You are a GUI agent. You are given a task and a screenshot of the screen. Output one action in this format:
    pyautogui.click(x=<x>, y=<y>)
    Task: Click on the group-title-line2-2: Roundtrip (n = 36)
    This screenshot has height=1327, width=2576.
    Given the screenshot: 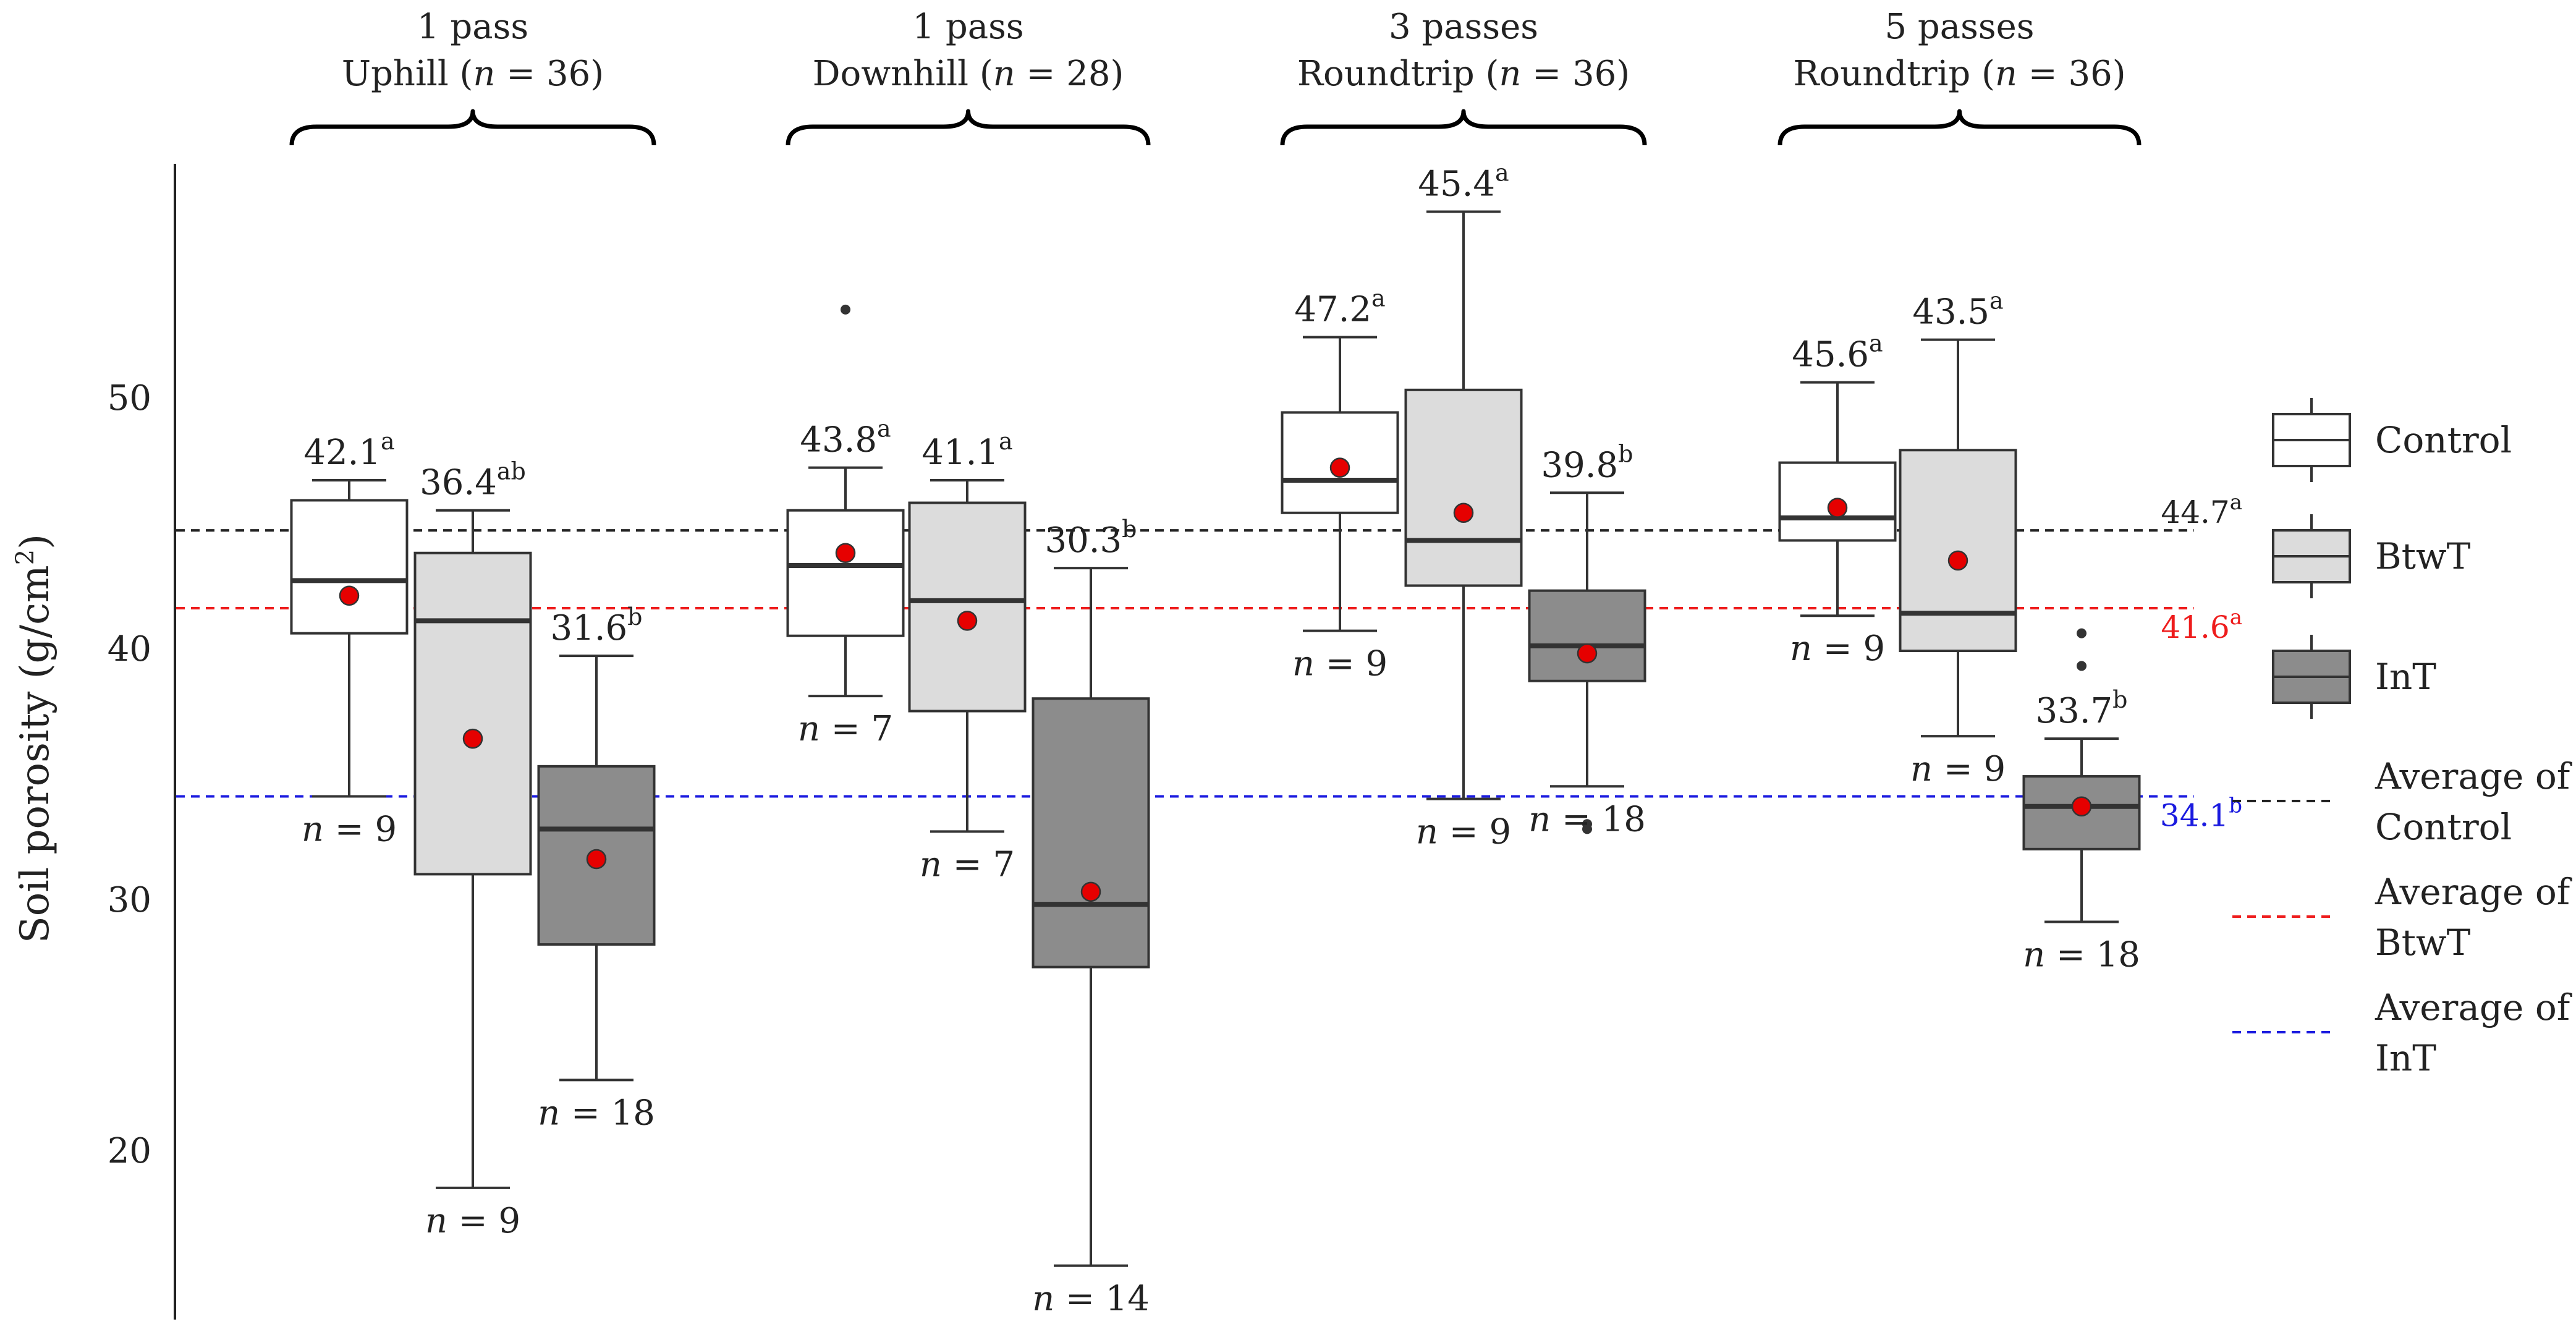 What is the action you would take?
    pyautogui.click(x=1463, y=74)
    